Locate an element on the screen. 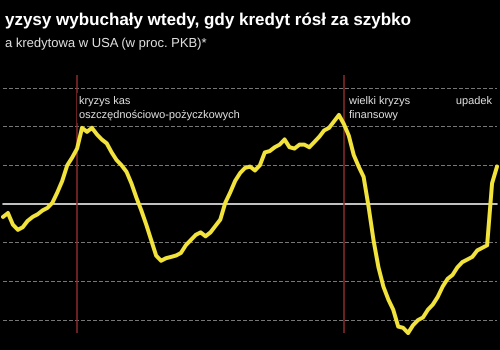 The height and width of the screenshot is (350, 500). chart-title: yzysy wybuchały wtedy, gdy kredyt rósł za szybko is located at coordinates (208, 19).